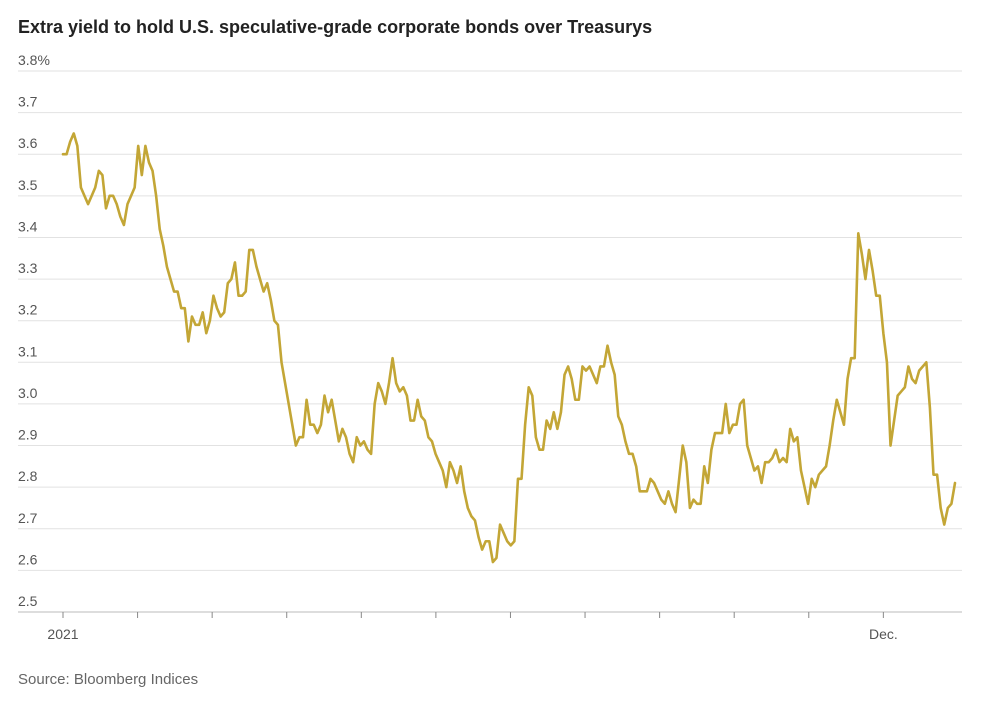  What do you see at coordinates (28, 185) in the screenshot?
I see `y-tick-label: 3.5` at bounding box center [28, 185].